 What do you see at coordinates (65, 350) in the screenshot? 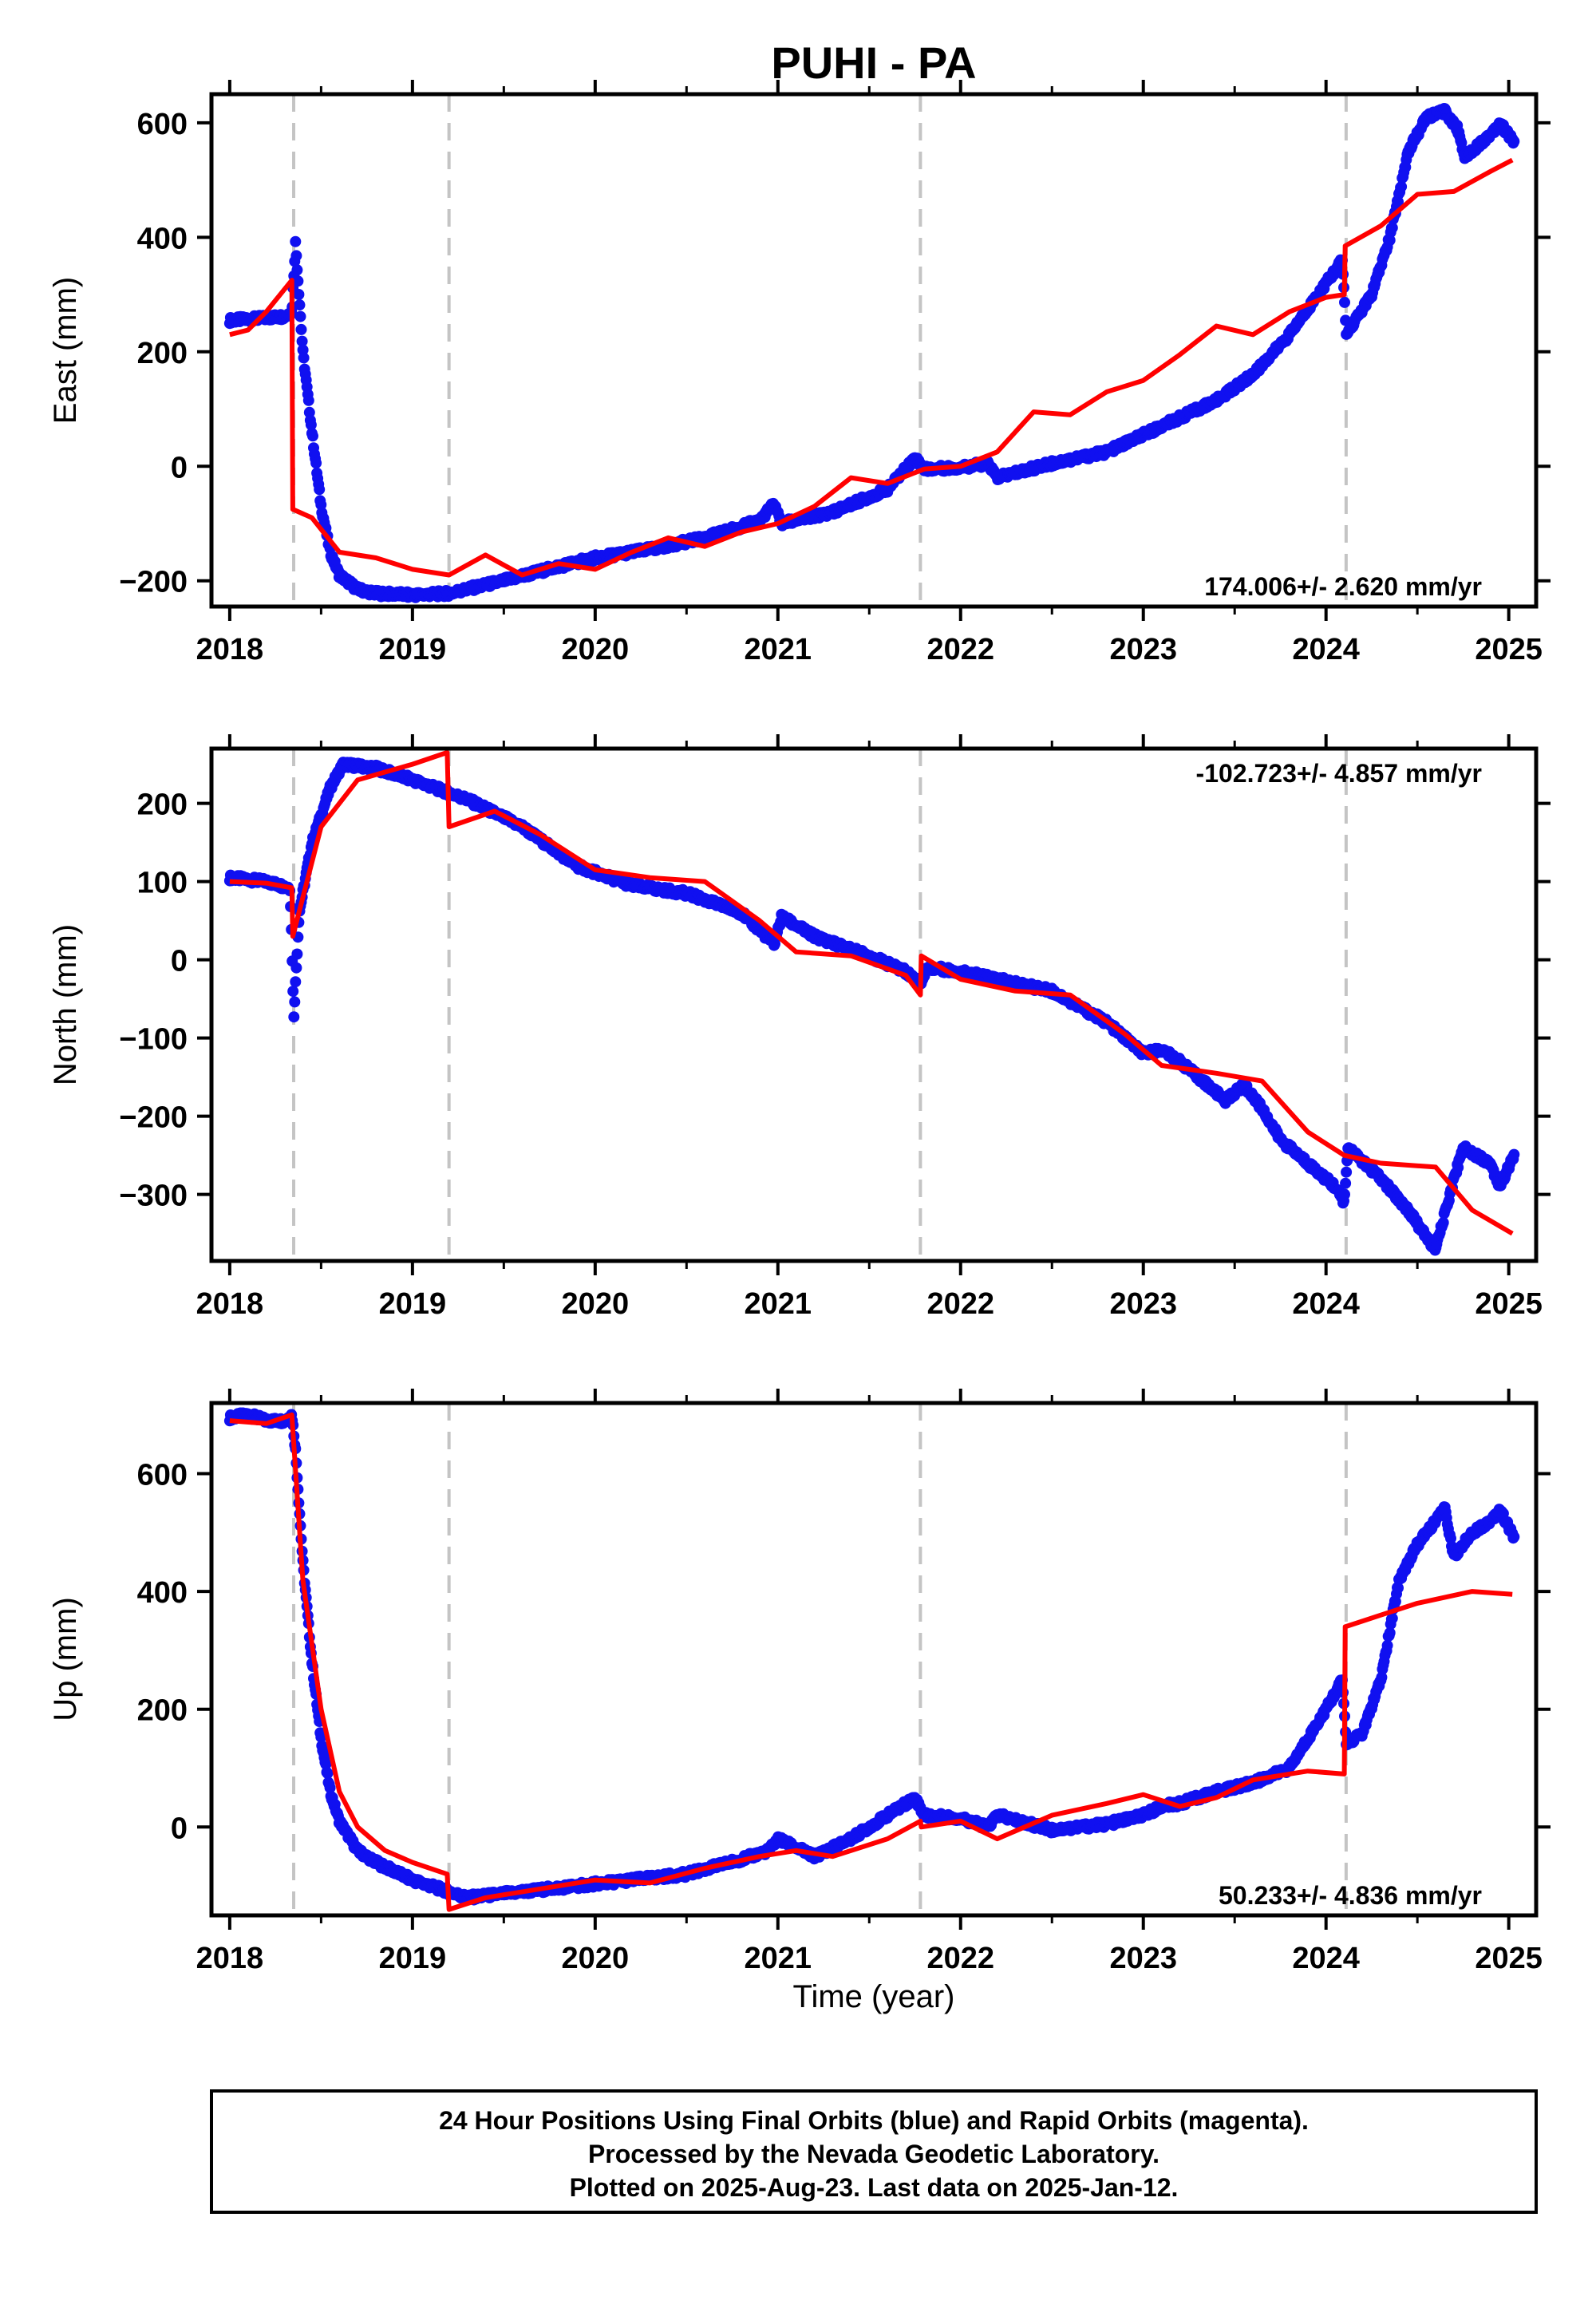
I see `east-y-axis-label: East (mm)` at bounding box center [65, 350].